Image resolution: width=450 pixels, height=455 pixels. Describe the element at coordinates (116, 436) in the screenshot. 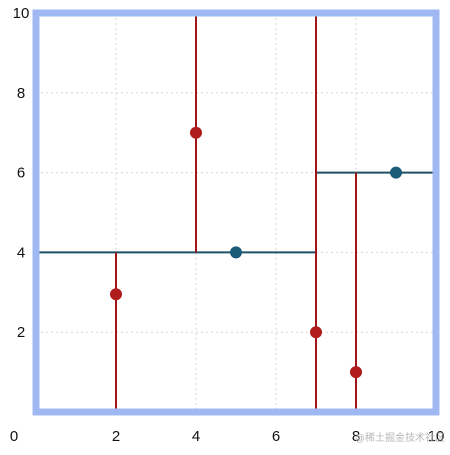

I see `x-tick-label: 2` at that location.